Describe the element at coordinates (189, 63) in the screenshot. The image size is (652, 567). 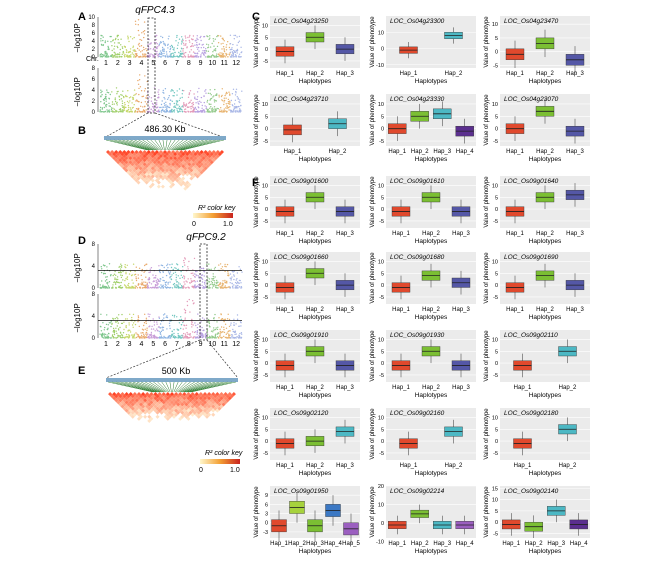
I see `chromosome-label: 8` at that location.